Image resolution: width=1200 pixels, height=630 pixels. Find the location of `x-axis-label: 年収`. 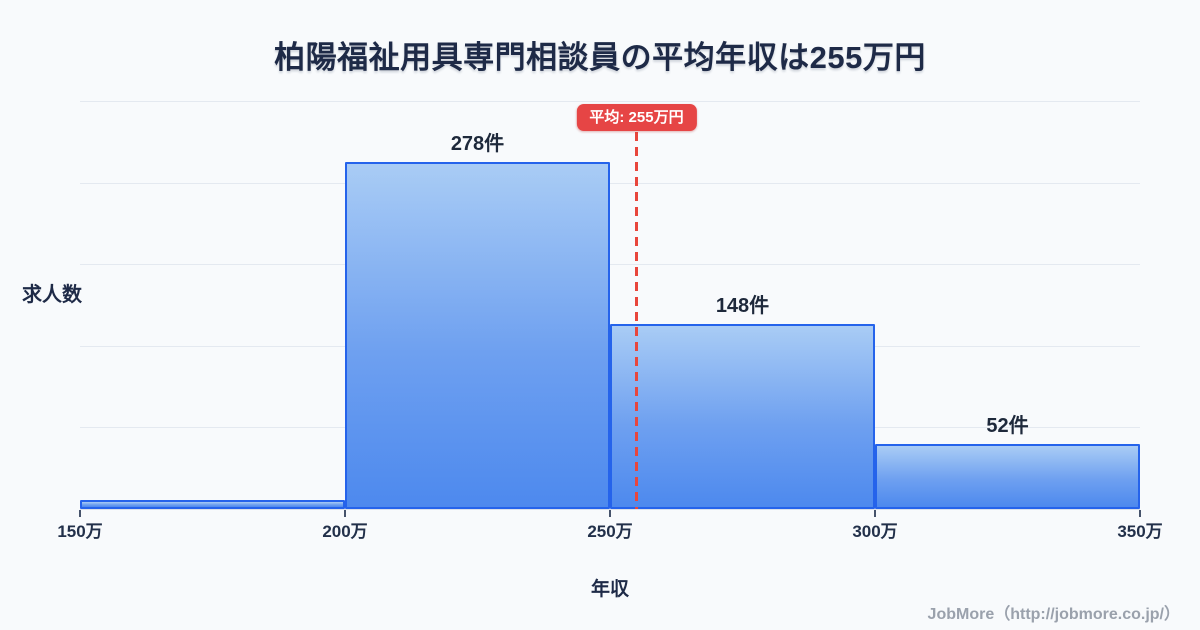

x-axis-label: 年収 is located at coordinates (609, 589).